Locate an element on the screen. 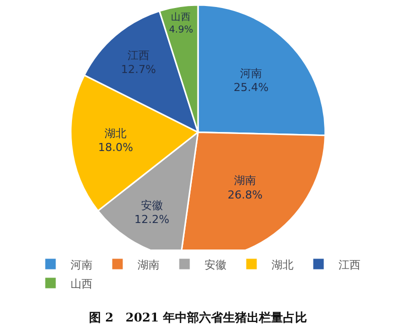 This screenshot has width=396, height=328. legend-label: 湖北 is located at coordinates (283, 265).